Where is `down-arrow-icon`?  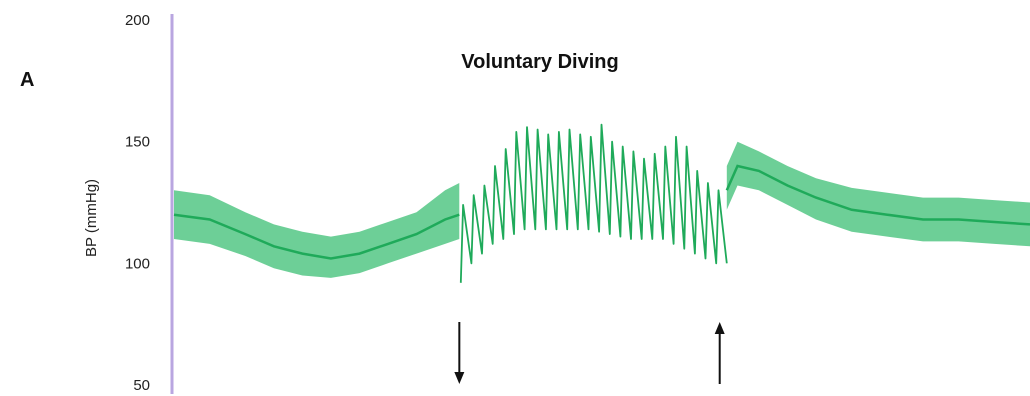 down-arrow-icon is located at coordinates (459, 378).